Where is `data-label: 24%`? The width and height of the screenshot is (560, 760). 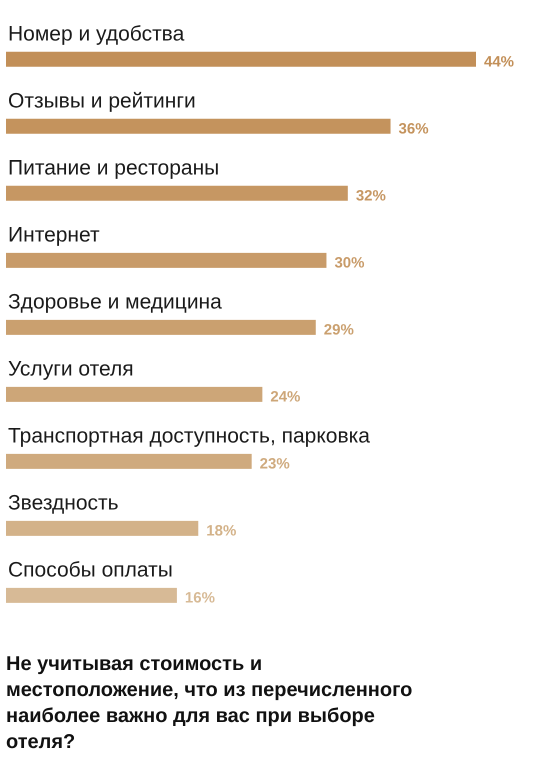 data-label: 24% is located at coordinates (285, 397).